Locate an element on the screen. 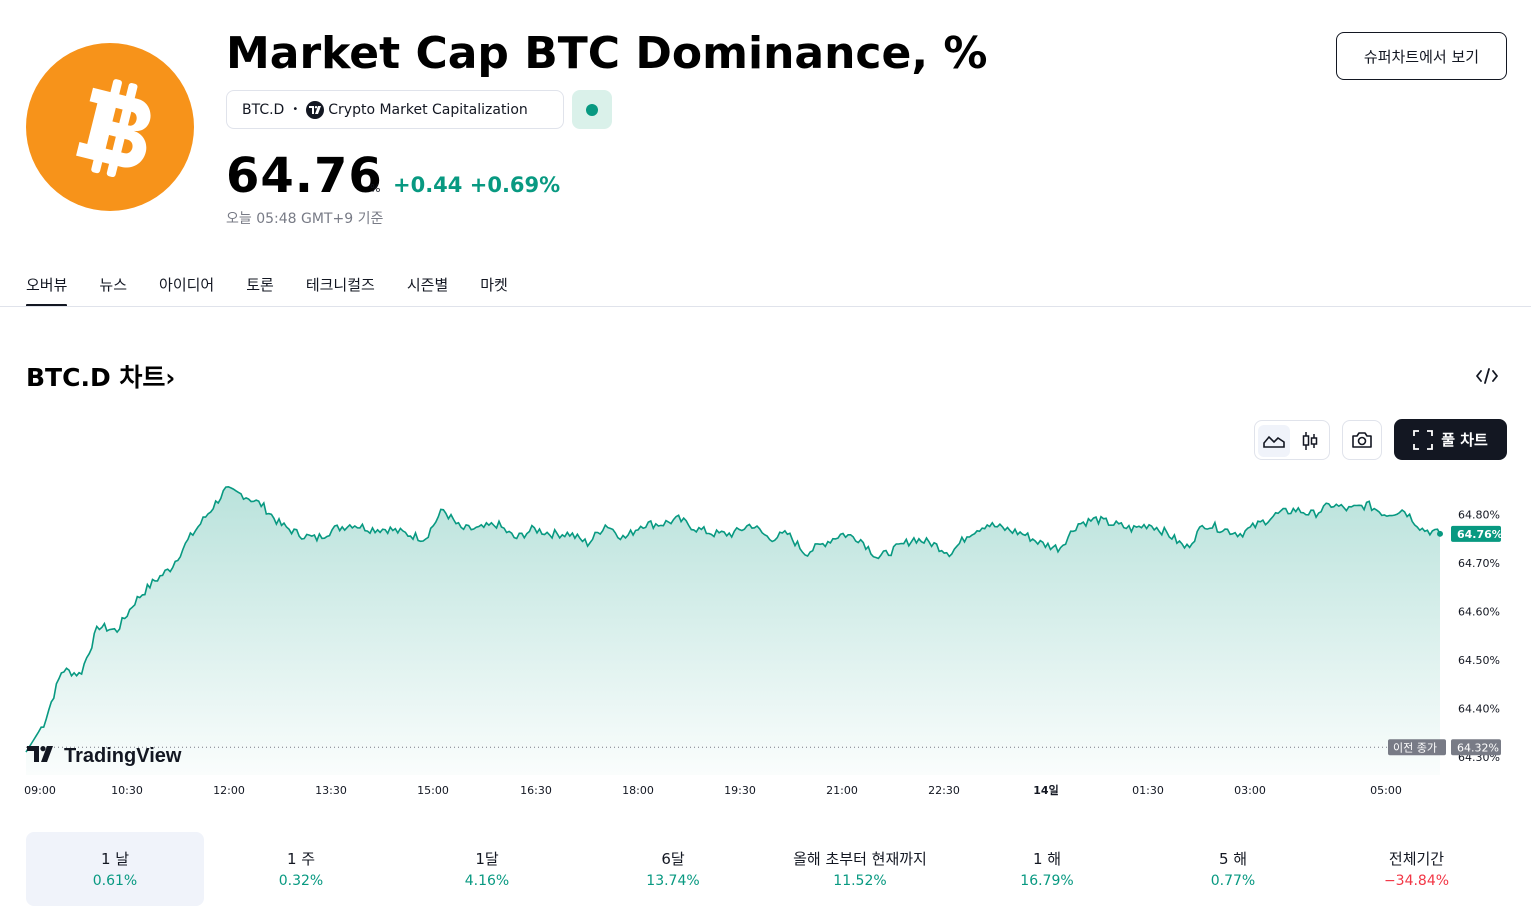  tab-bar: 오버뷰 뉴스 아이디어 토론 테크니컬즈 시즌별 마켓 is located at coordinates (283, 288).